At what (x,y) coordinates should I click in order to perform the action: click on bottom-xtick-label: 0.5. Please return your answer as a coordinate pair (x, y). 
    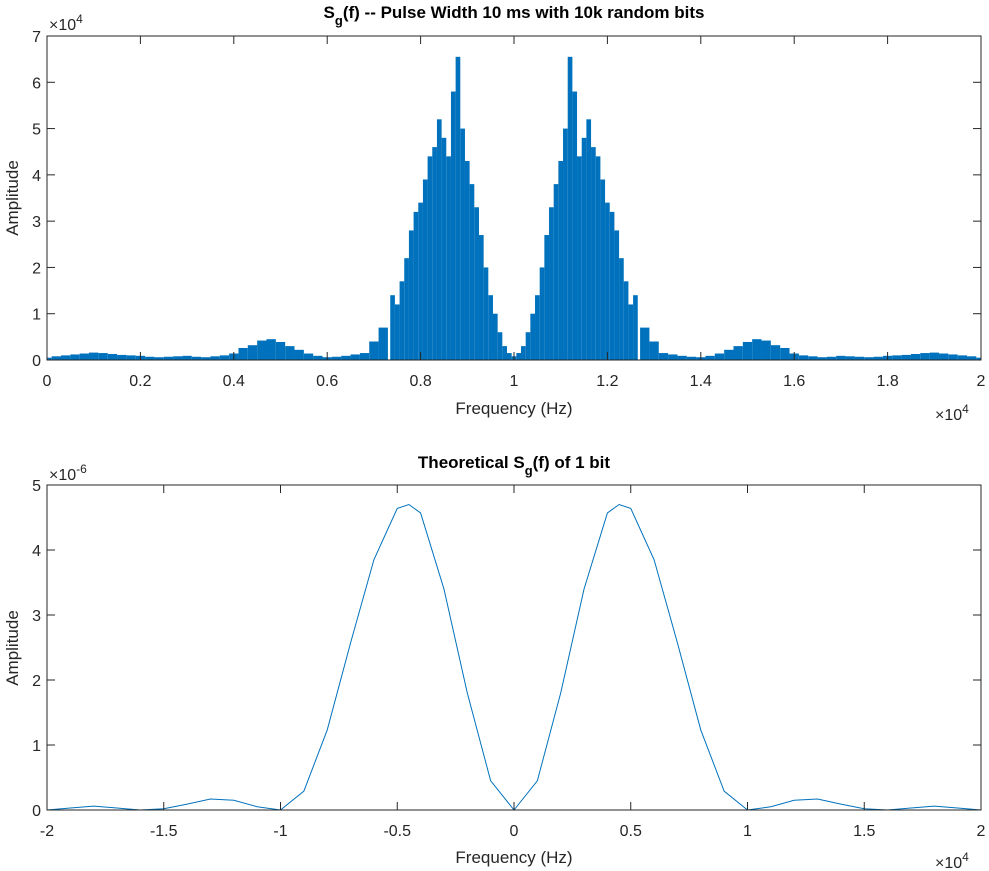
    Looking at the image, I should click on (631, 831).